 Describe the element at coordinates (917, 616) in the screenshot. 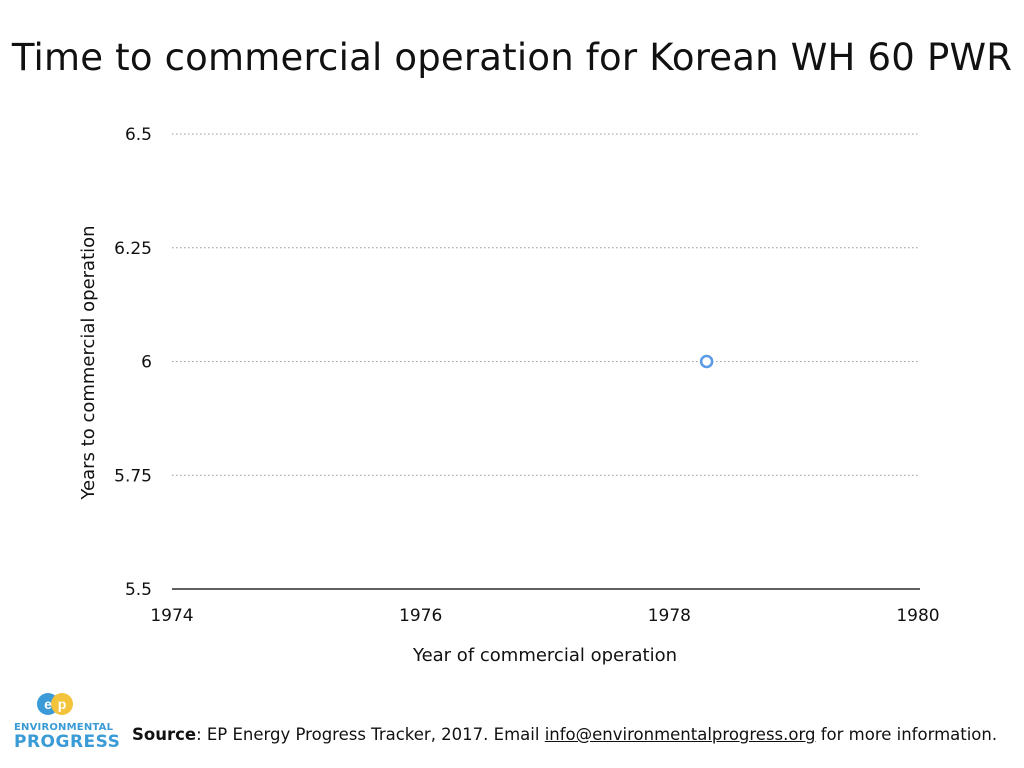

I see `x-tick-label: 1980` at that location.